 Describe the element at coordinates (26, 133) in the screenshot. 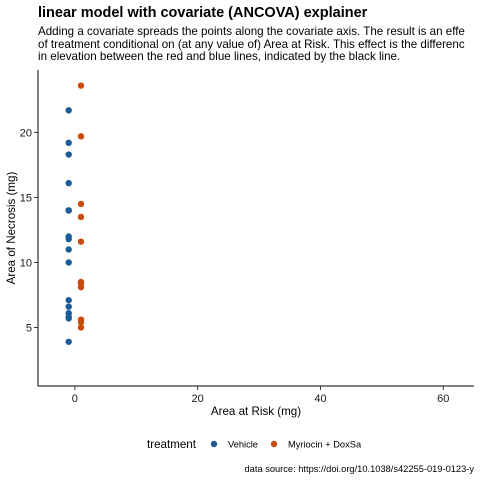

I see `y-tick-label: 20` at that location.